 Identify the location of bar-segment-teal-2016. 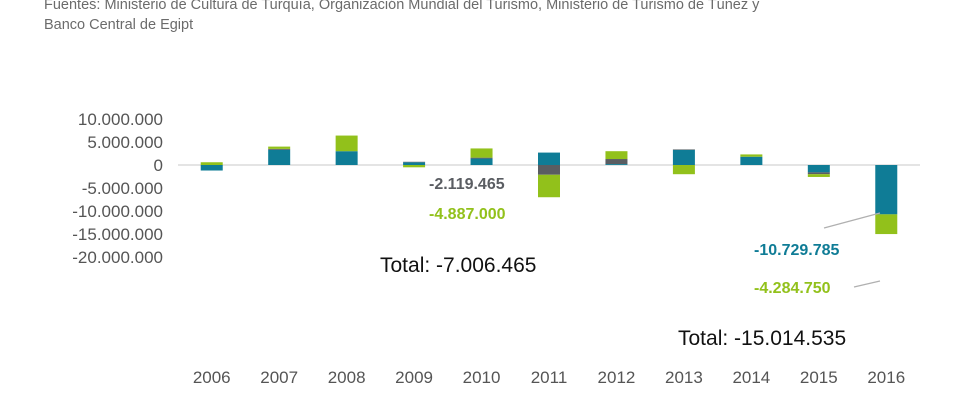
(886, 190).